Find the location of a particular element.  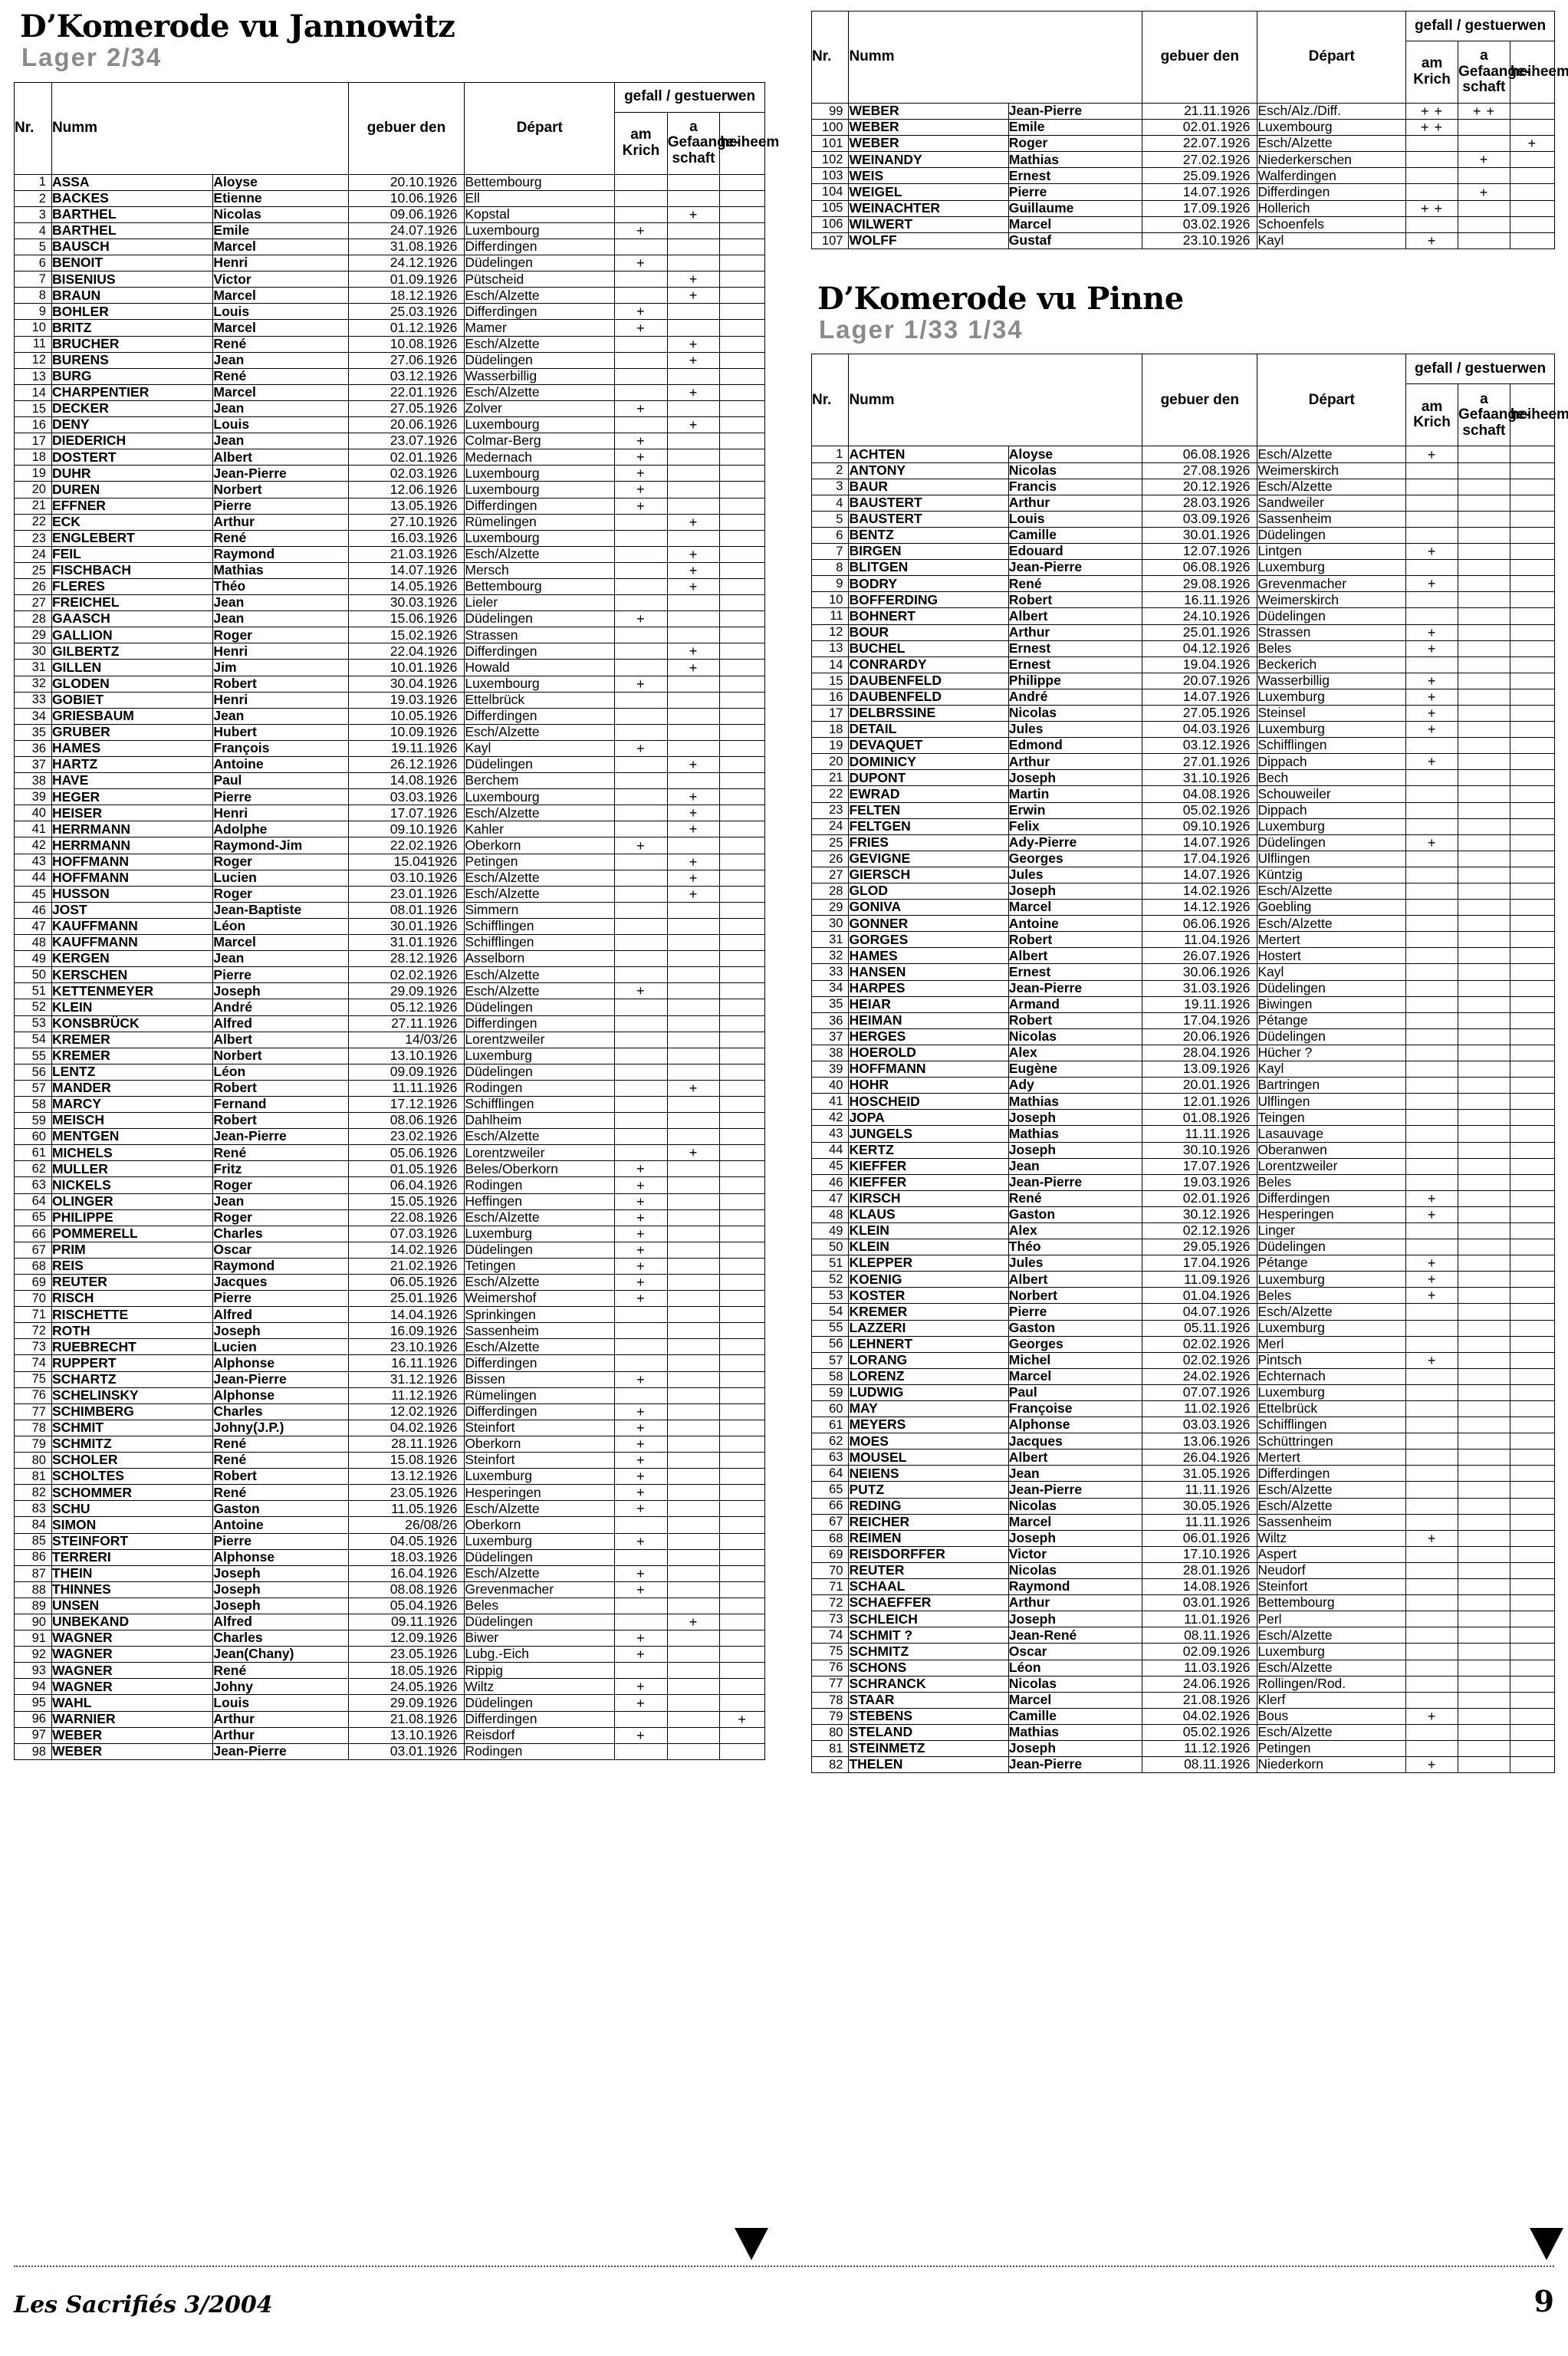

cell-surname: MOES is located at coordinates (929, 1442).